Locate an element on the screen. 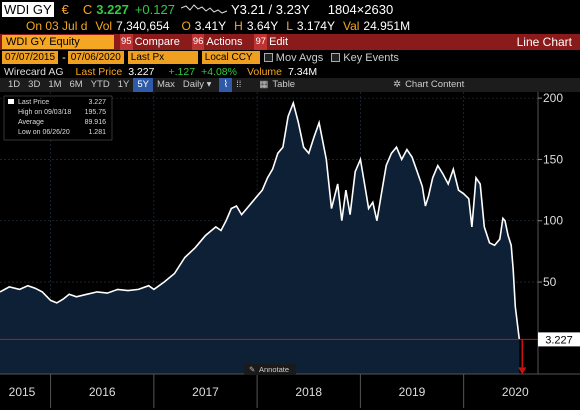 The image size is (580, 410). last-price-tag: 3.227 is located at coordinates (559, 339).